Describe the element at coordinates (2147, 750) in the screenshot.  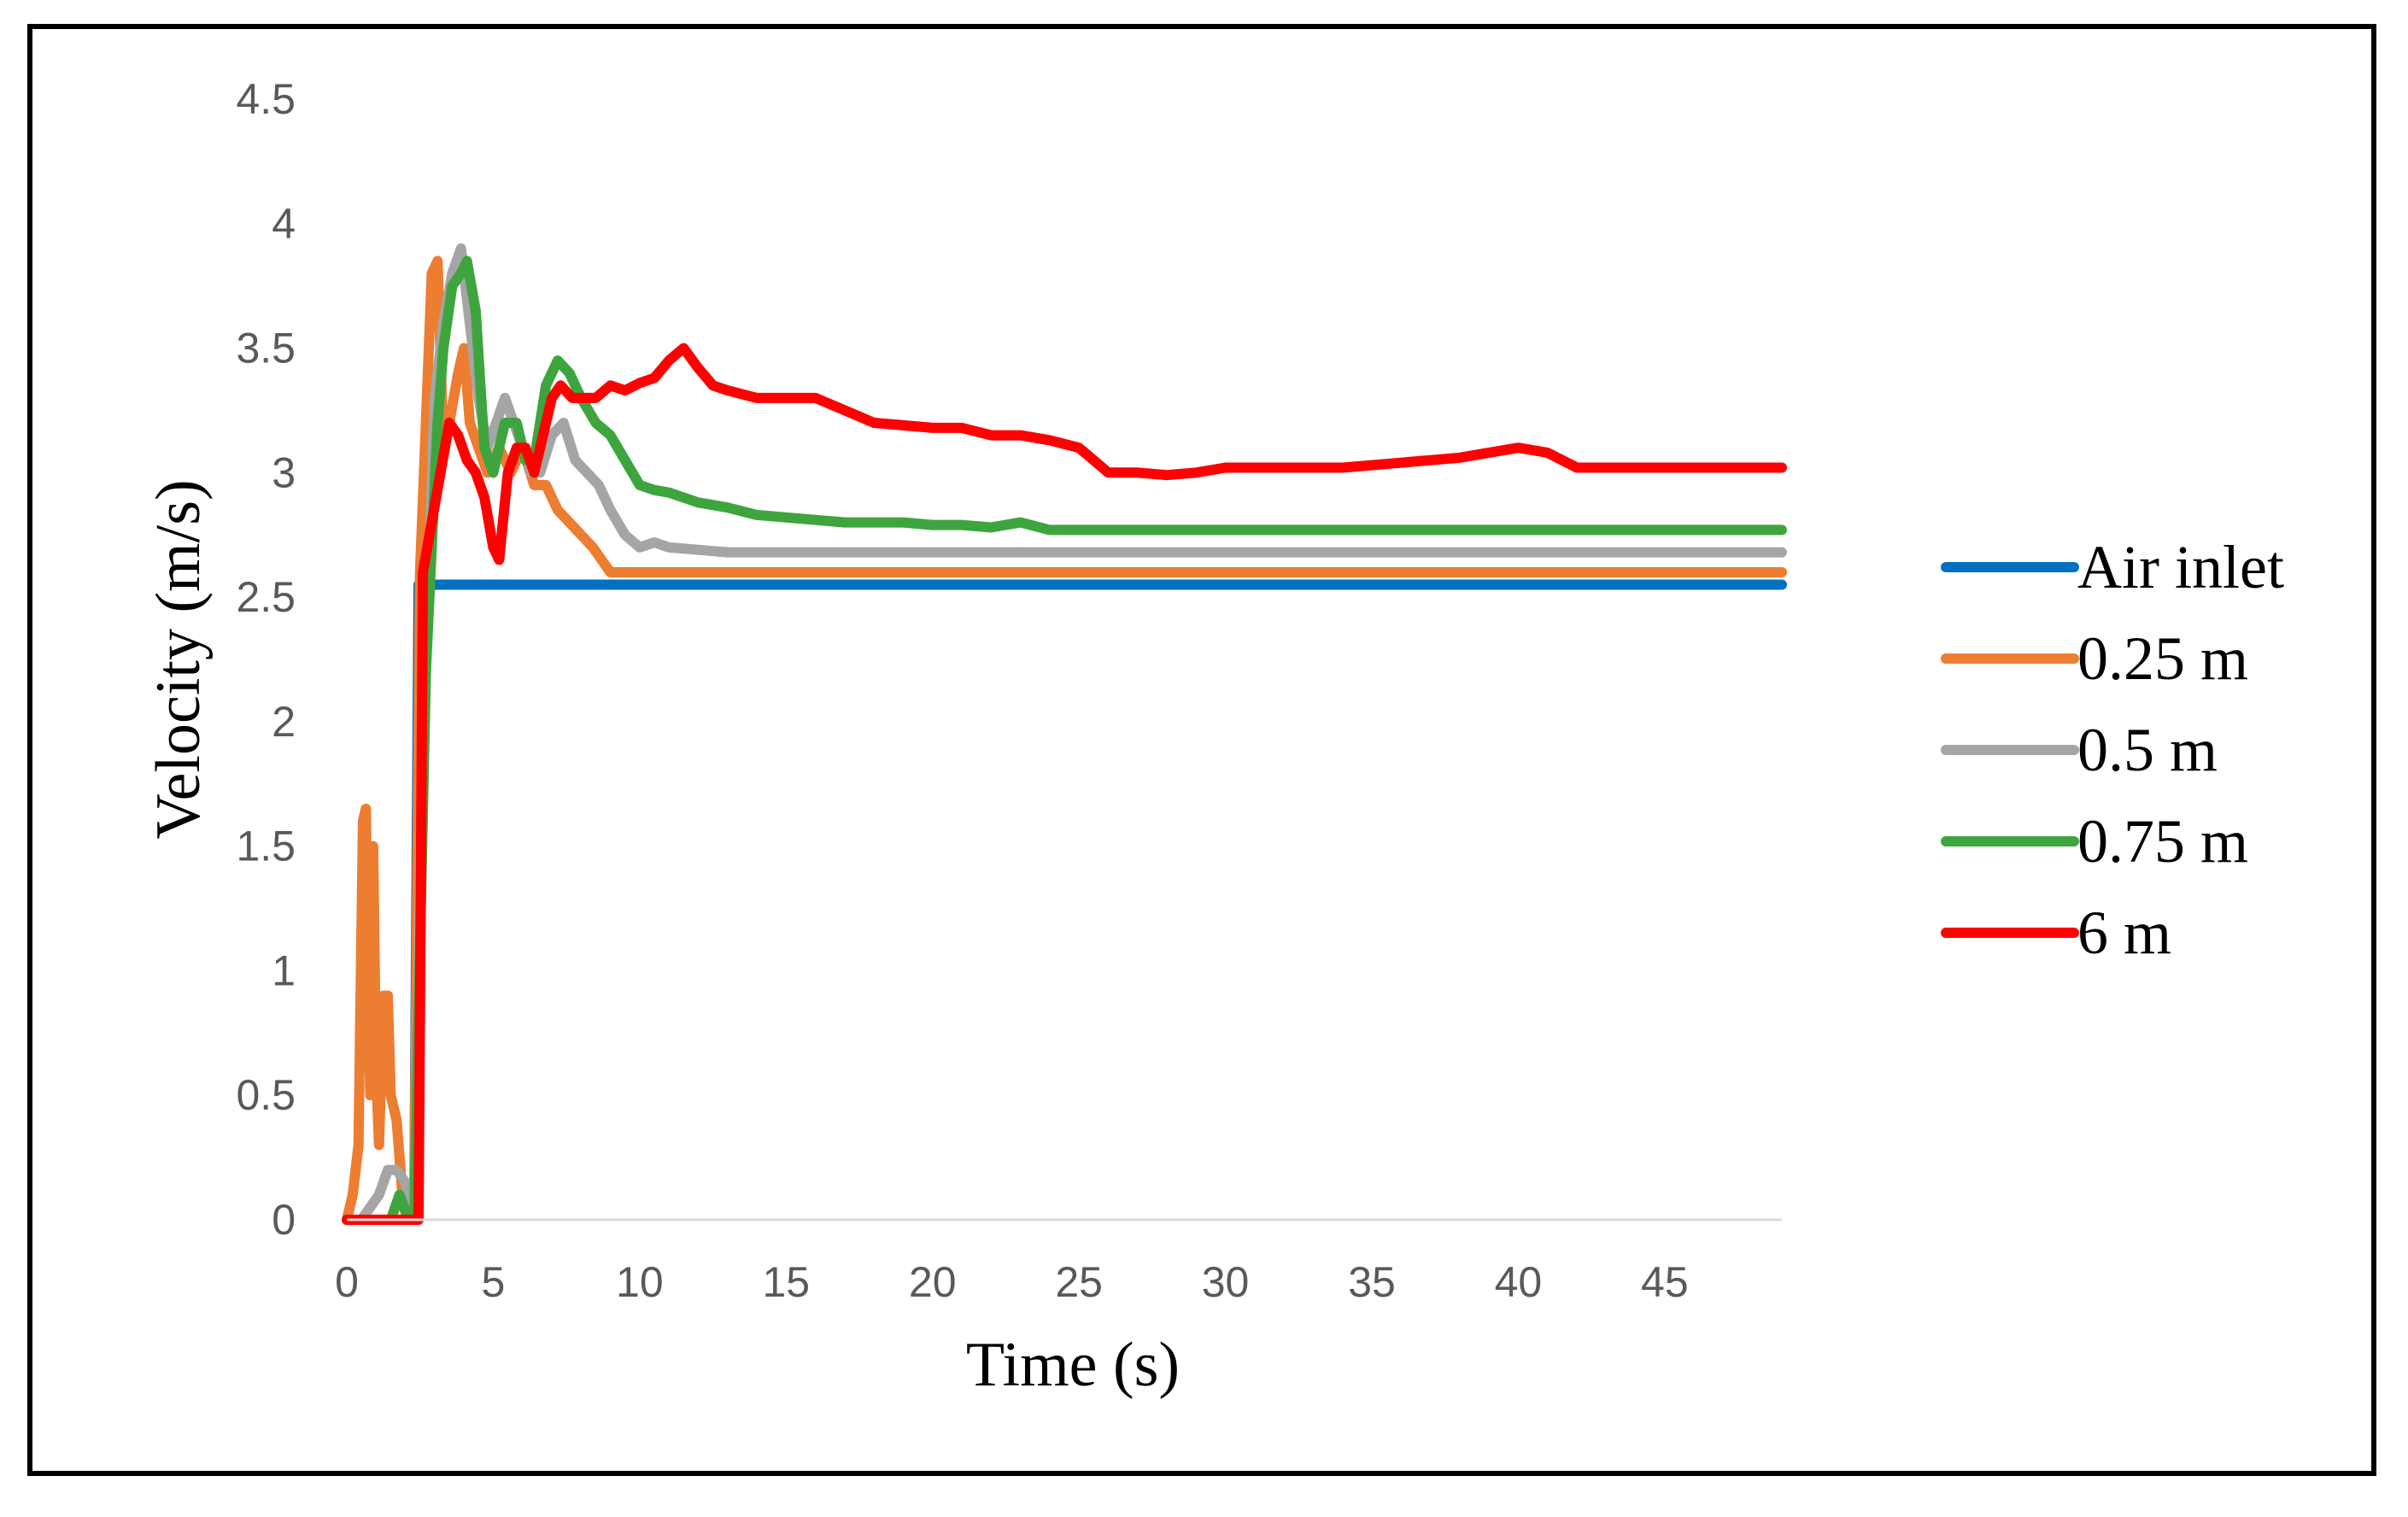
I see `legend-label-2: 0.5 m` at that location.